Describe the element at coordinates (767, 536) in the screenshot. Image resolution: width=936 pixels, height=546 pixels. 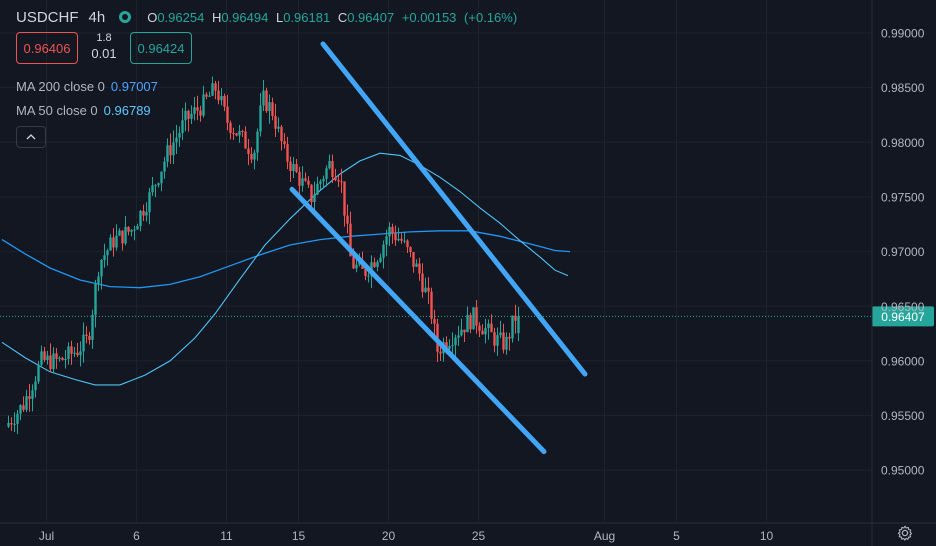
I see `time-tick-label: 10` at that location.